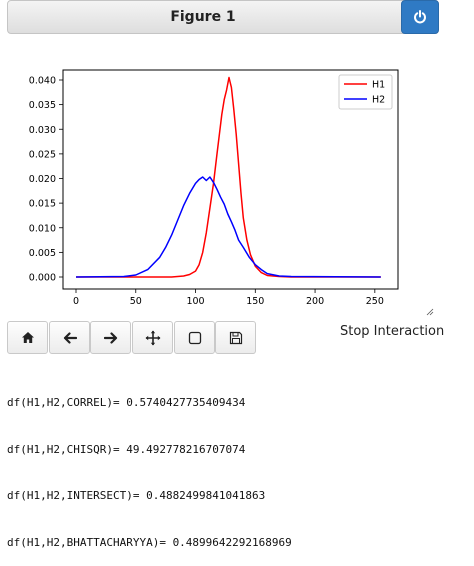 The image size is (474, 566). Describe the element at coordinates (42, 228) in the screenshot. I see `y-tick-label: 0.010` at that location.